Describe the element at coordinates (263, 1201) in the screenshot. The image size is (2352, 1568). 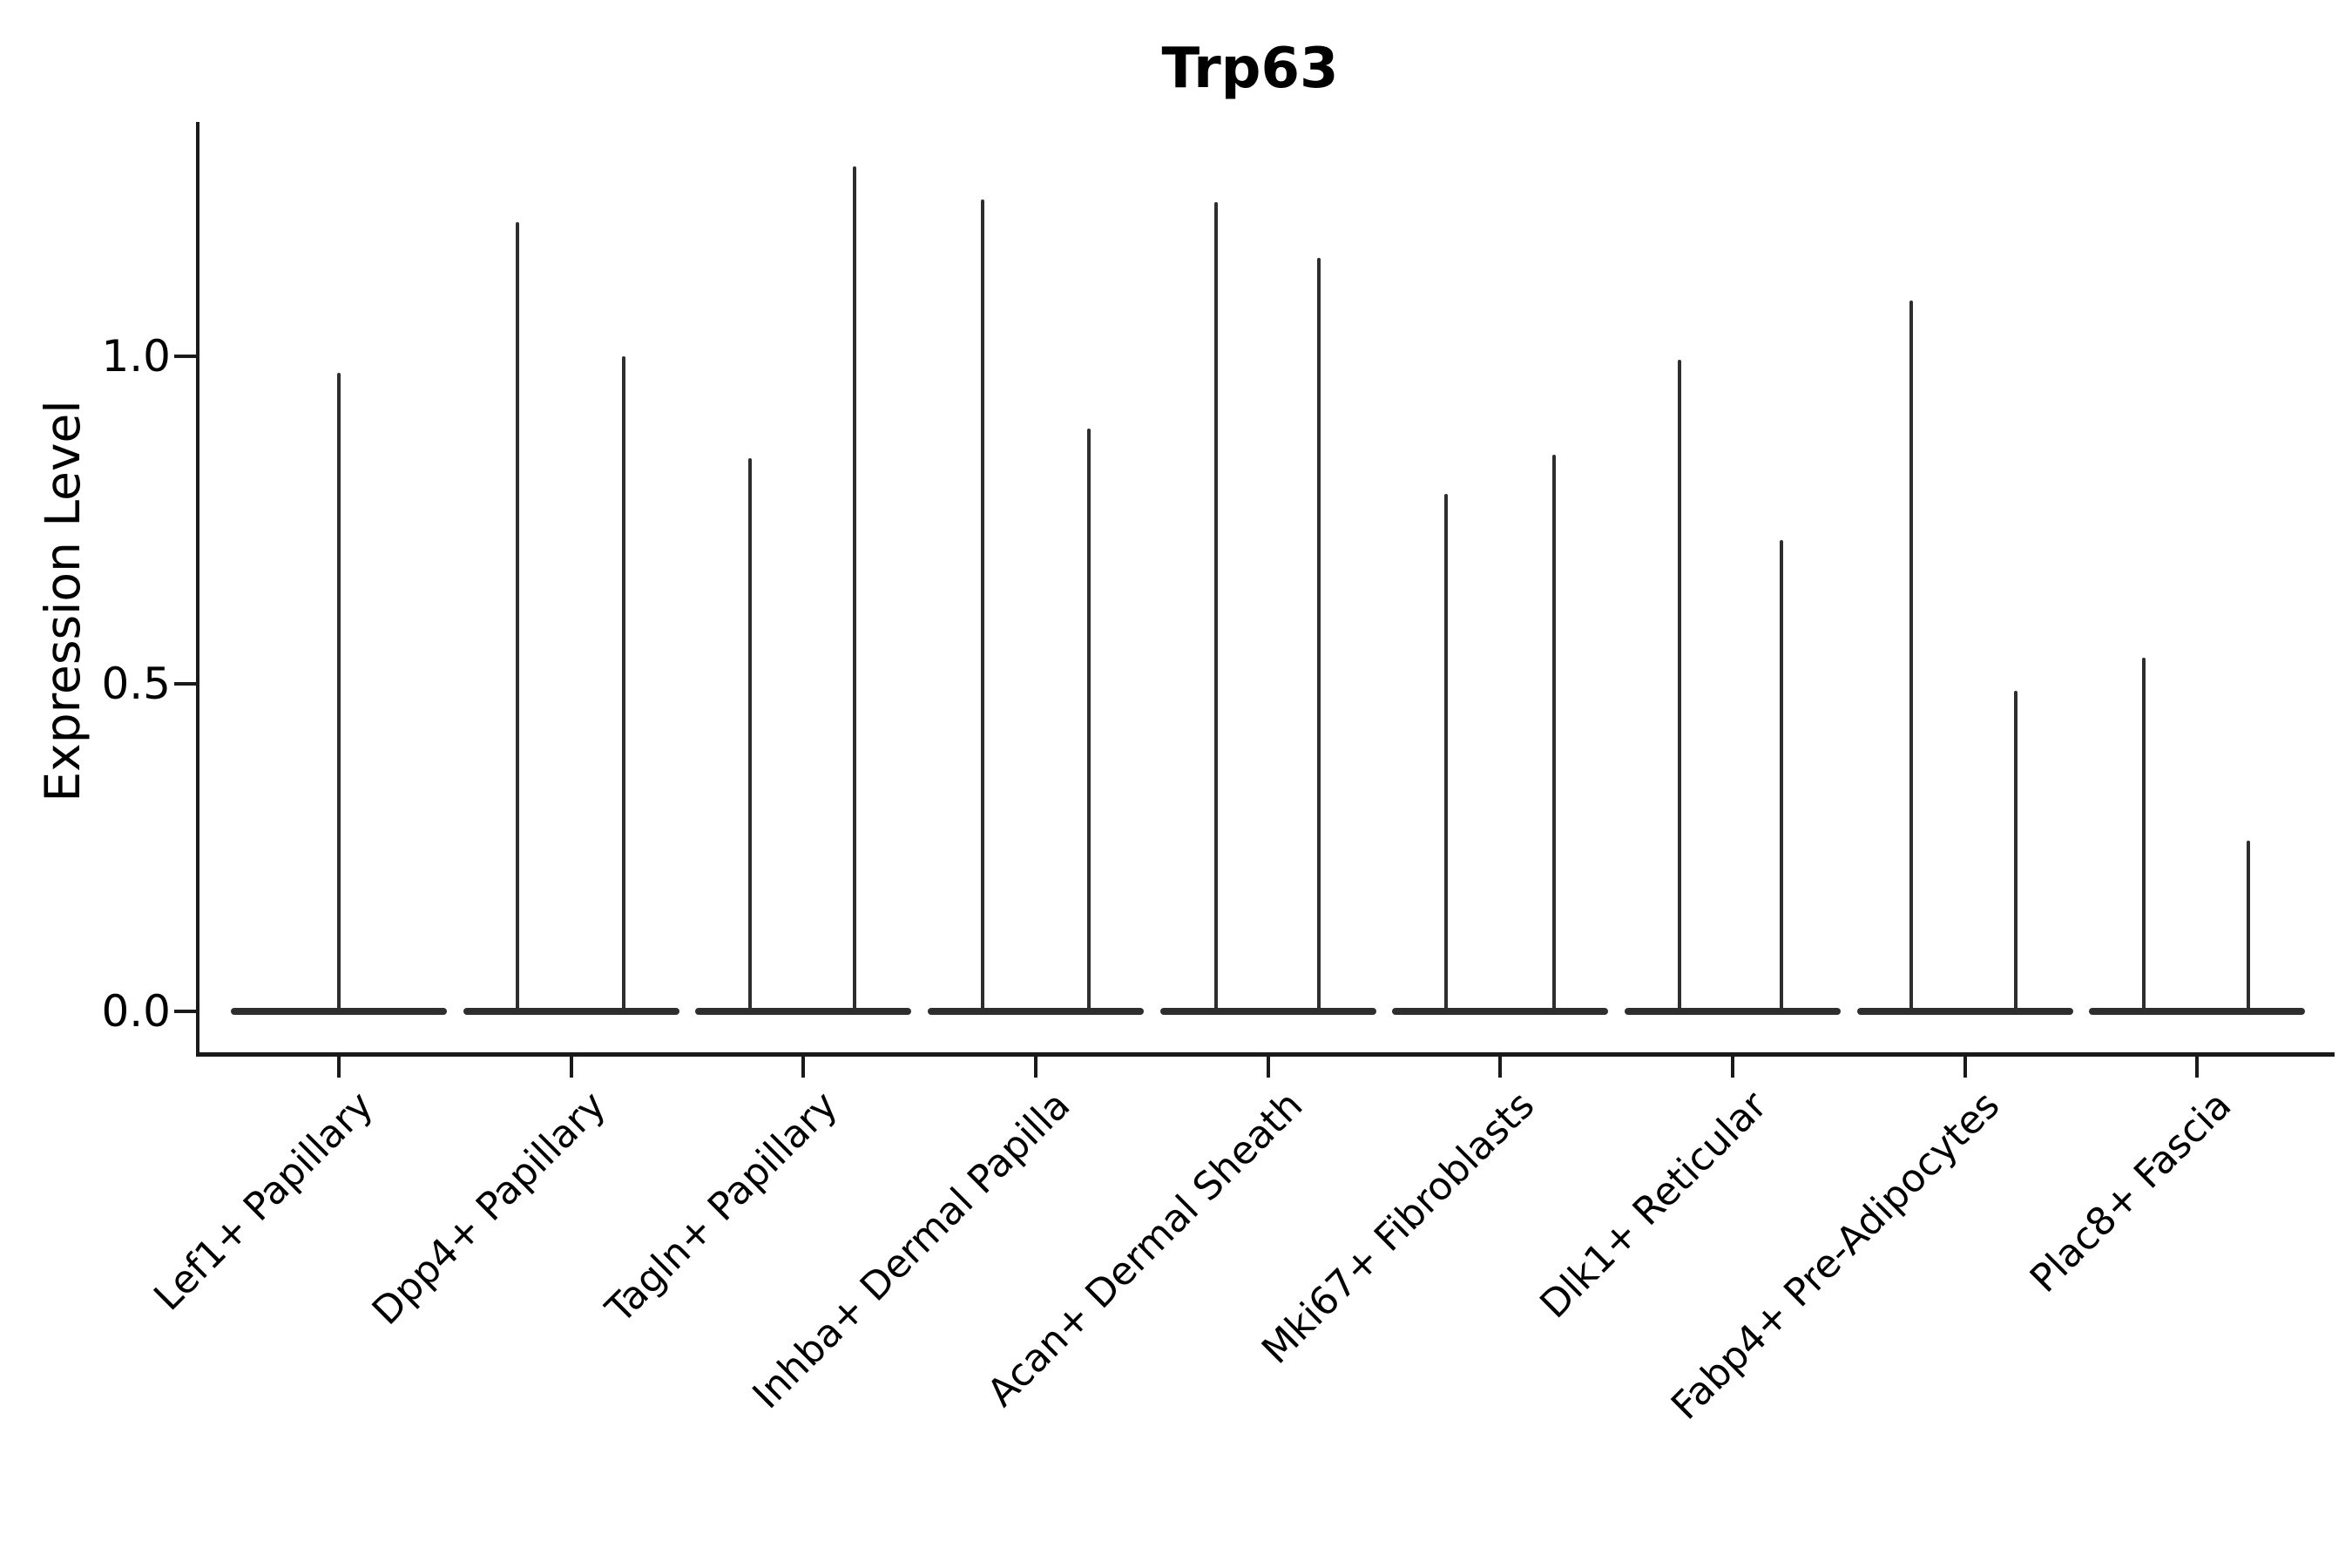
I see `x-axis-label: Lef1+ Papillary` at that location.